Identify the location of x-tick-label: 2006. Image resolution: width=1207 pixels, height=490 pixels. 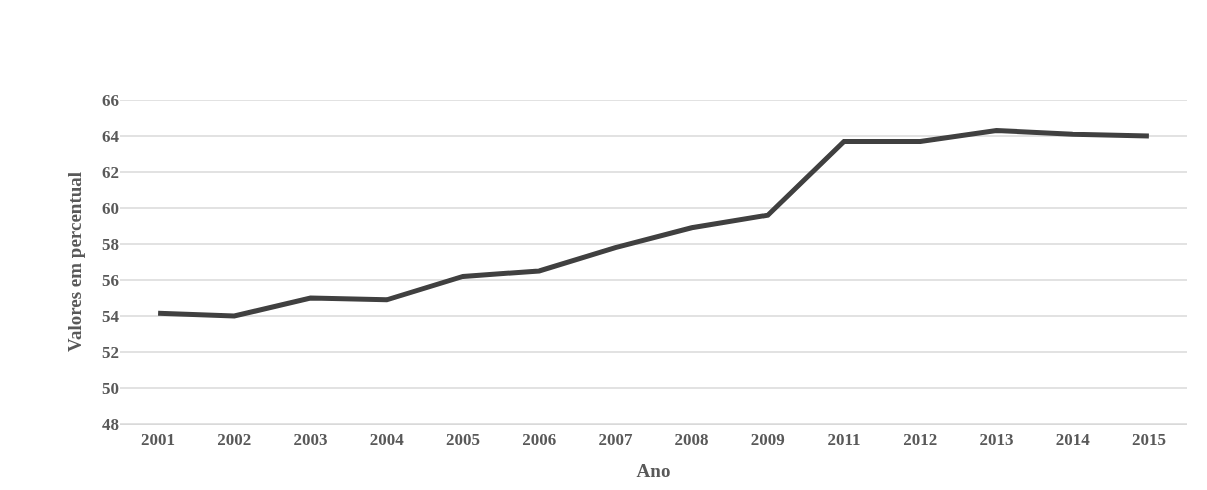
(539, 440).